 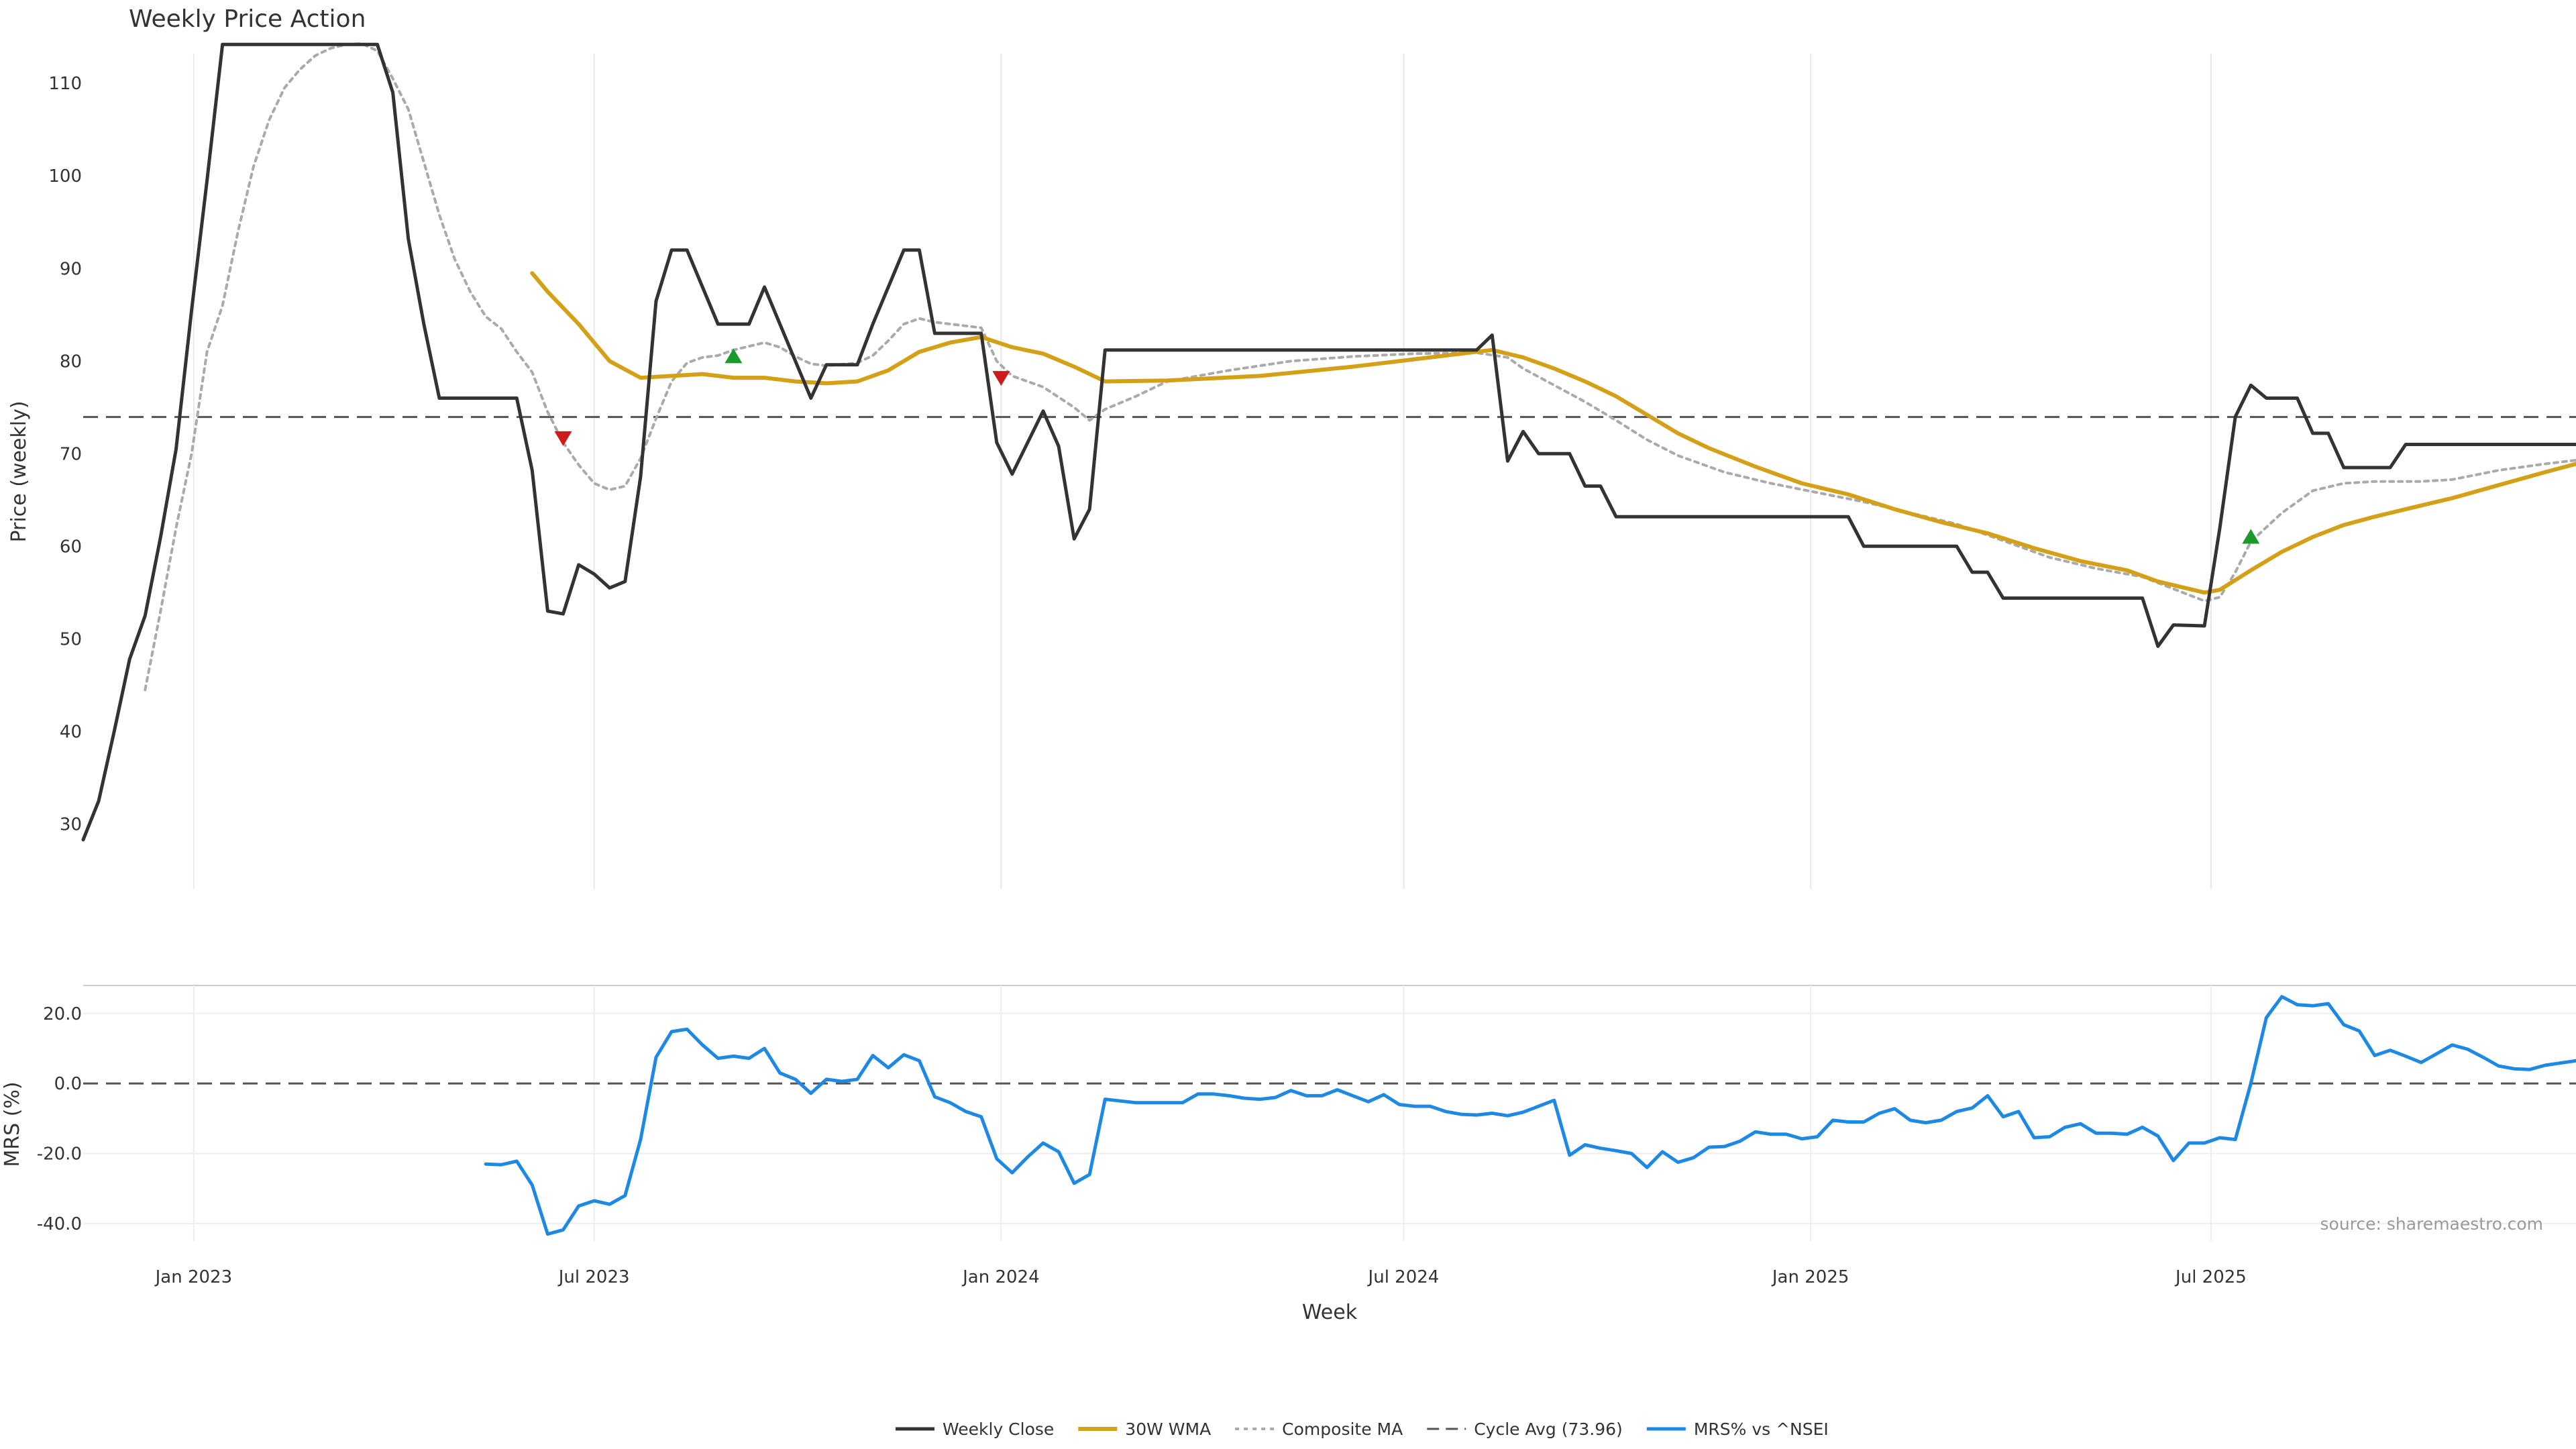 What do you see at coordinates (1330, 1312) in the screenshot?
I see `x-axis-label: Week` at bounding box center [1330, 1312].